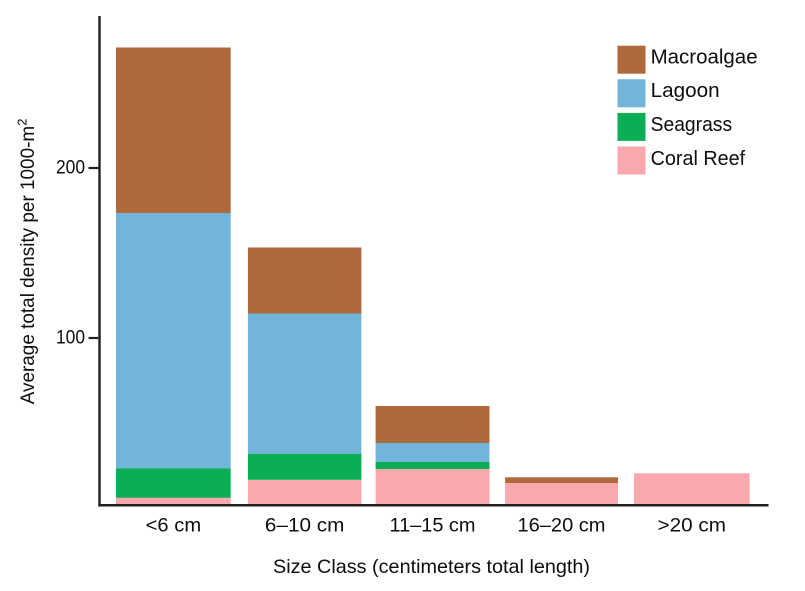 The height and width of the screenshot is (591, 805). I want to click on svg-text: Seagrass, so click(692, 125).